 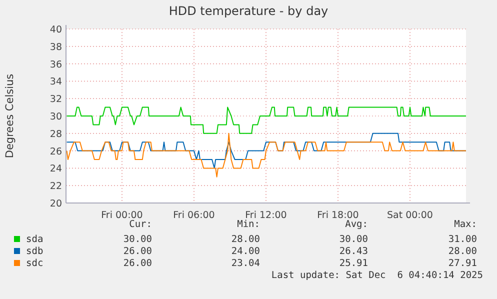 I want to click on y-tick-label: 20, so click(x=56, y=204).